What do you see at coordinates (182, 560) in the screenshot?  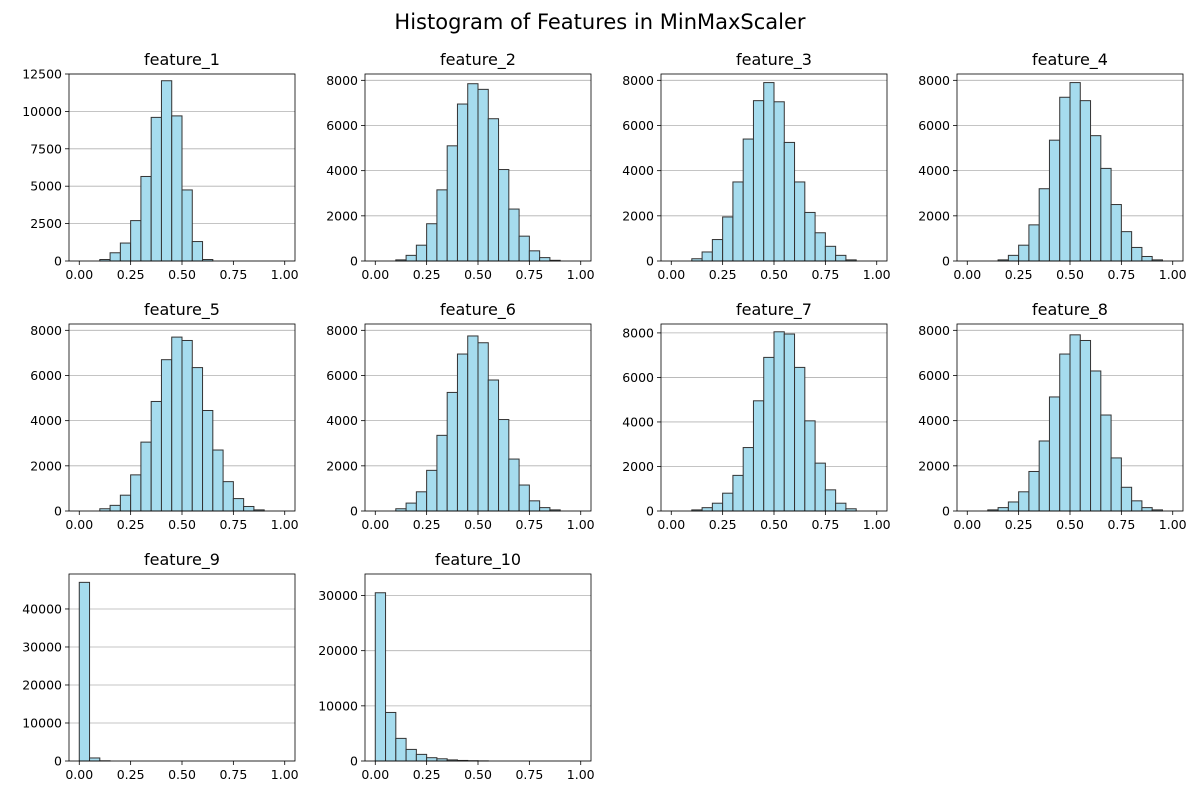 I see `subplot-title: feature_9` at bounding box center [182, 560].